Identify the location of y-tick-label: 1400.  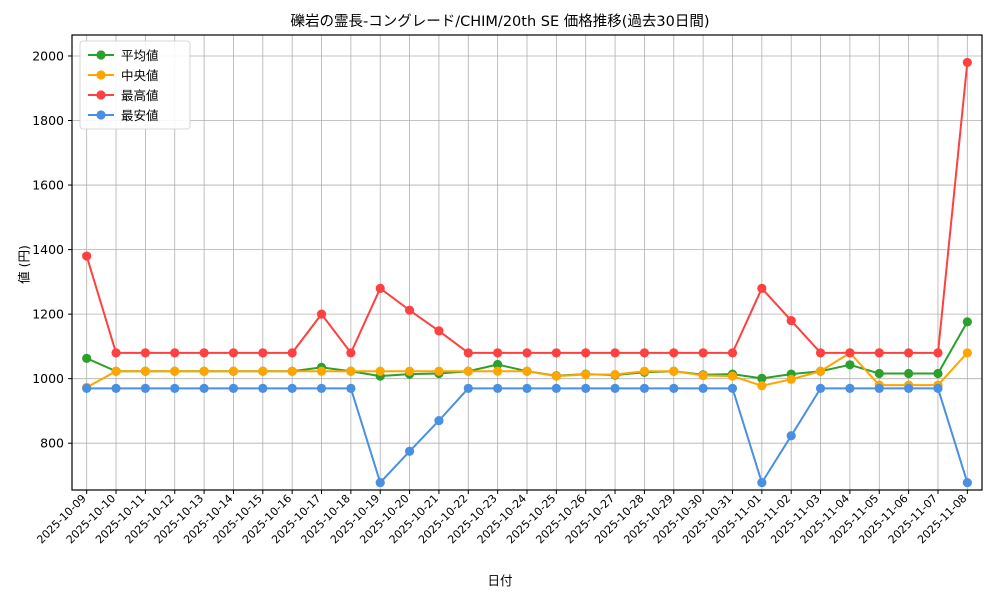
(48, 249).